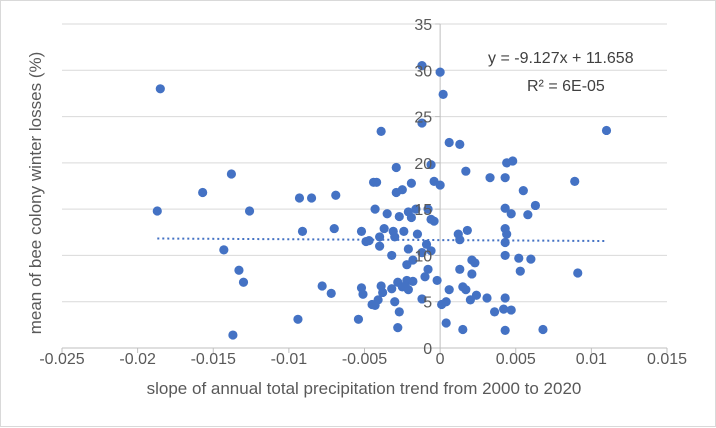  Describe the element at coordinates (423, 210) in the screenshot. I see `y-tick-label: 15` at that location.